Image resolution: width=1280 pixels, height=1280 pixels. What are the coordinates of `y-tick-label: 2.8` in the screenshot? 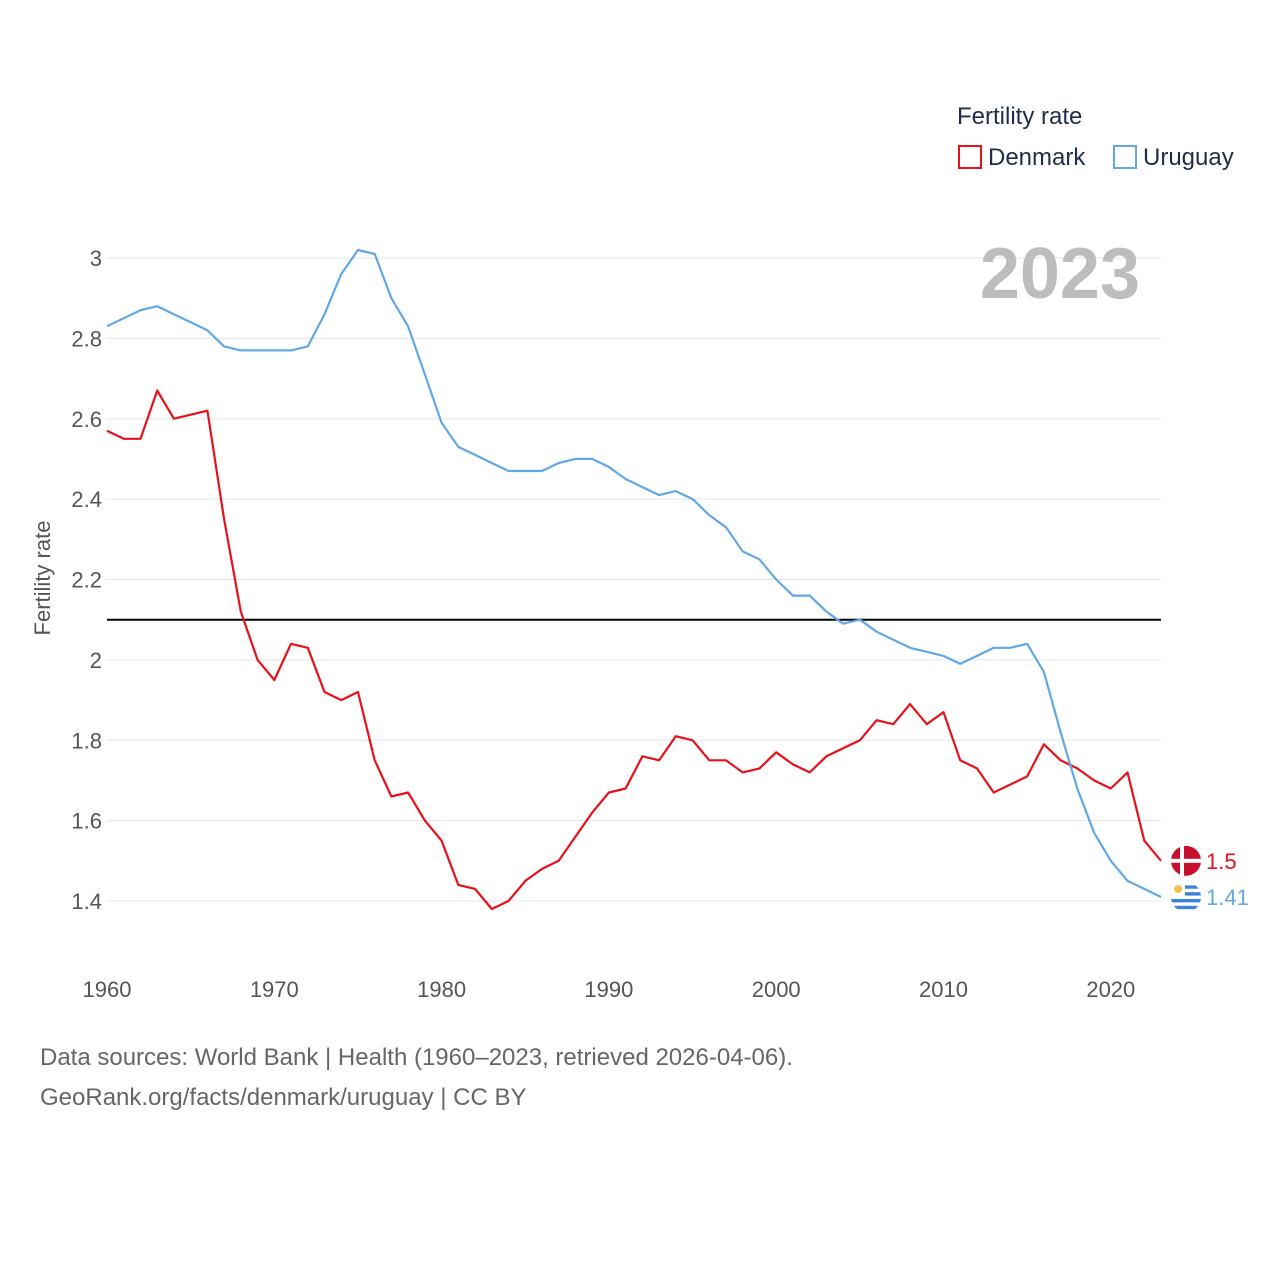 It's located at (86, 338).